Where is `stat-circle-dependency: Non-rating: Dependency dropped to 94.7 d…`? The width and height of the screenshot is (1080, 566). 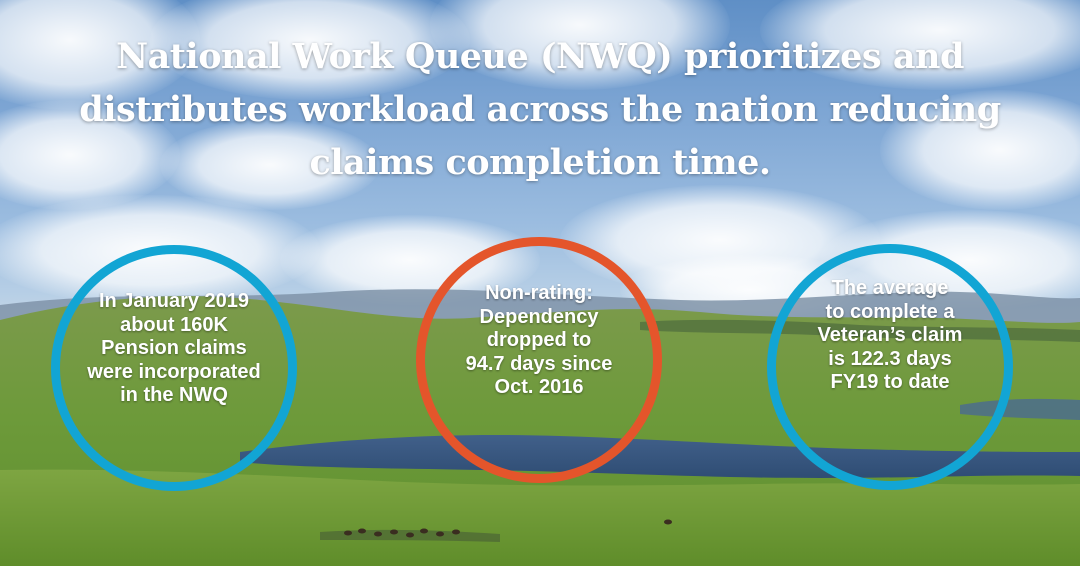 stat-circle-dependency: Non-rating: Dependency dropped to 94.7 d… is located at coordinates (539, 360).